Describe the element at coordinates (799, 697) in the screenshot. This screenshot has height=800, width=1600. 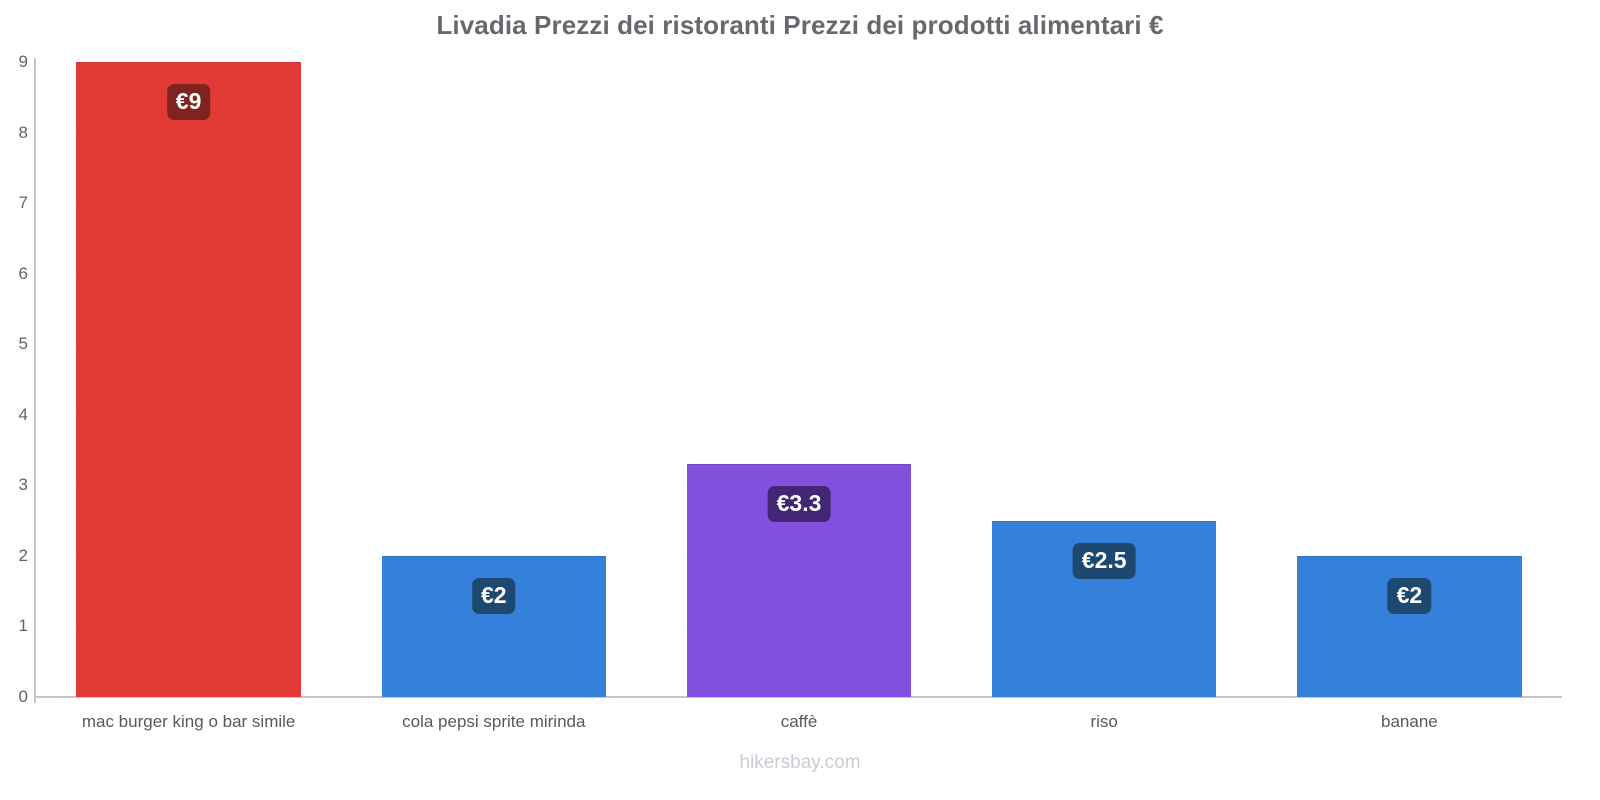
I see `x-axis-line` at that location.